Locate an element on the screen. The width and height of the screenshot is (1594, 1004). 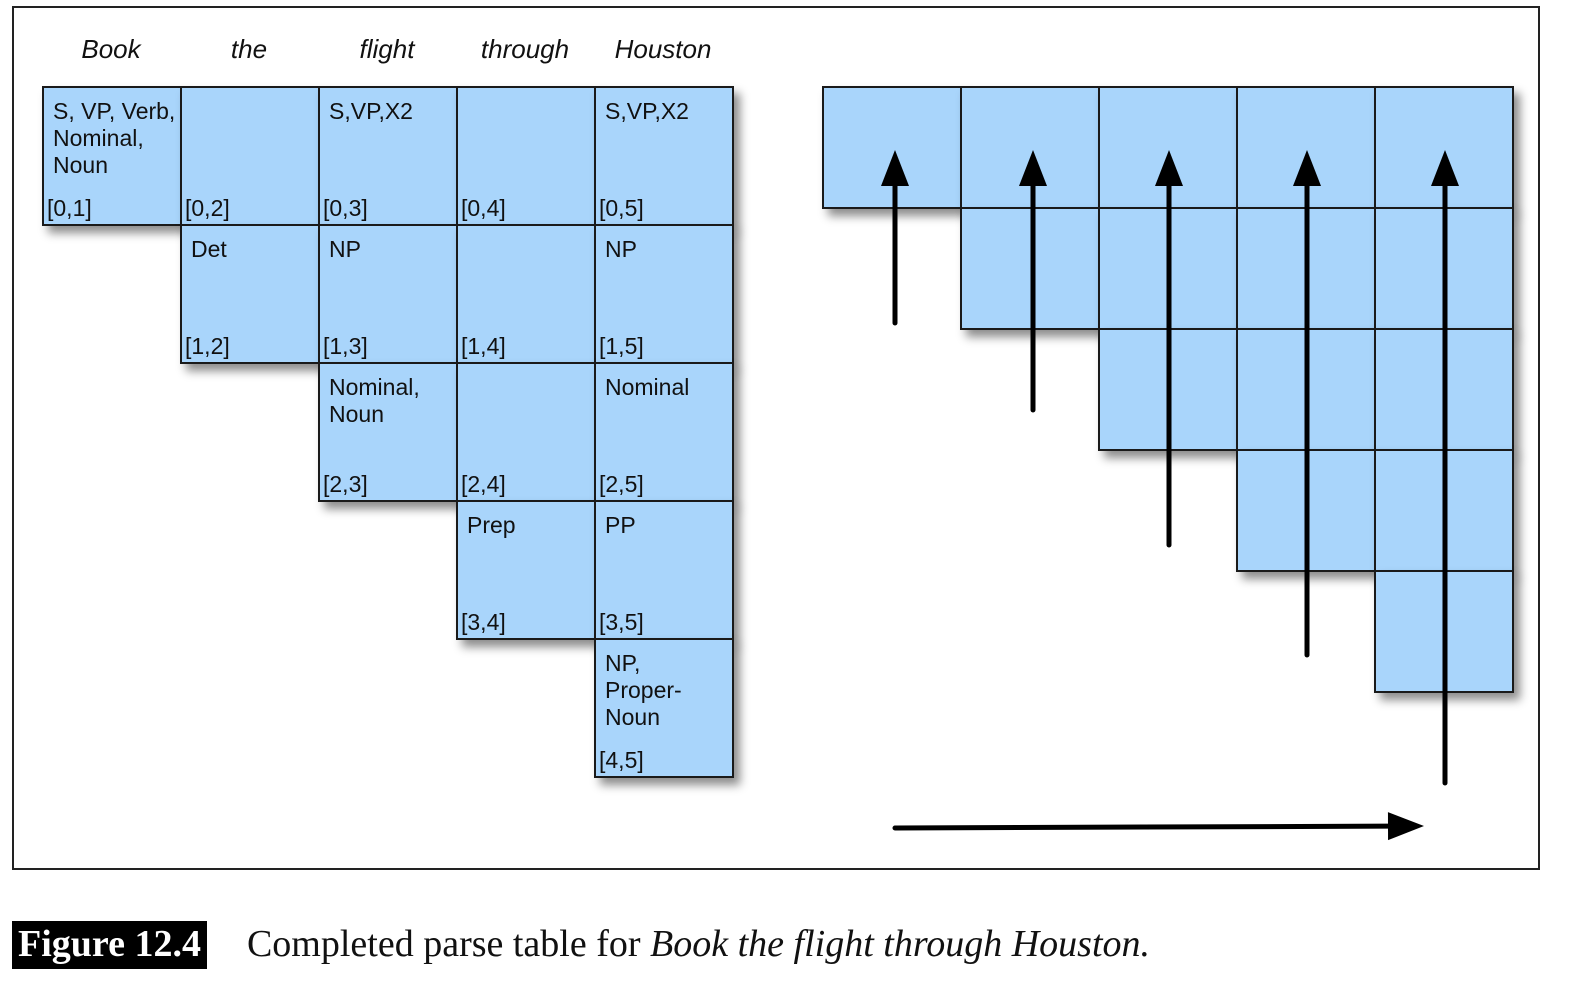
cell-span-index: [2,4] is located at coordinates (483, 484).